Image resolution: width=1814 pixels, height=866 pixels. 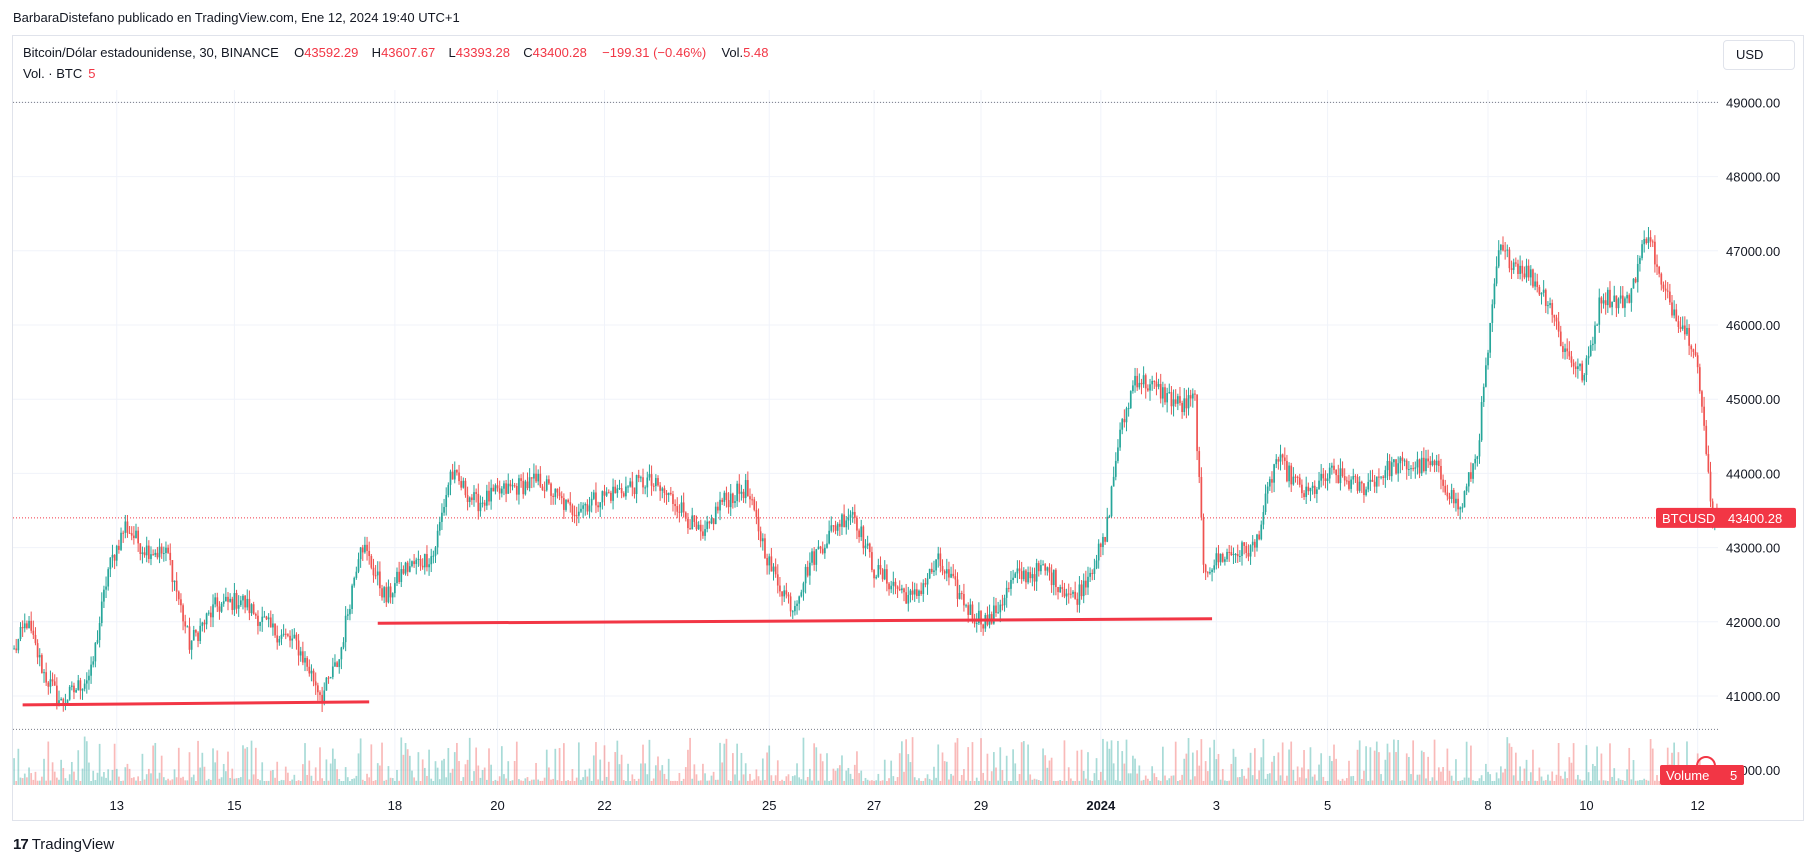 What do you see at coordinates (63, 844) in the screenshot?
I see `tradingview-logo: 17 TradingView` at bounding box center [63, 844].